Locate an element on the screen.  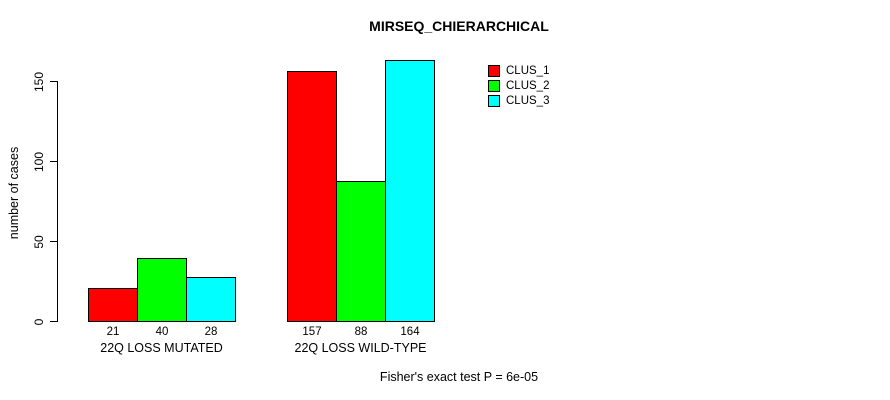
legend-item-clus_1: CLUS_1 is located at coordinates (518, 70).